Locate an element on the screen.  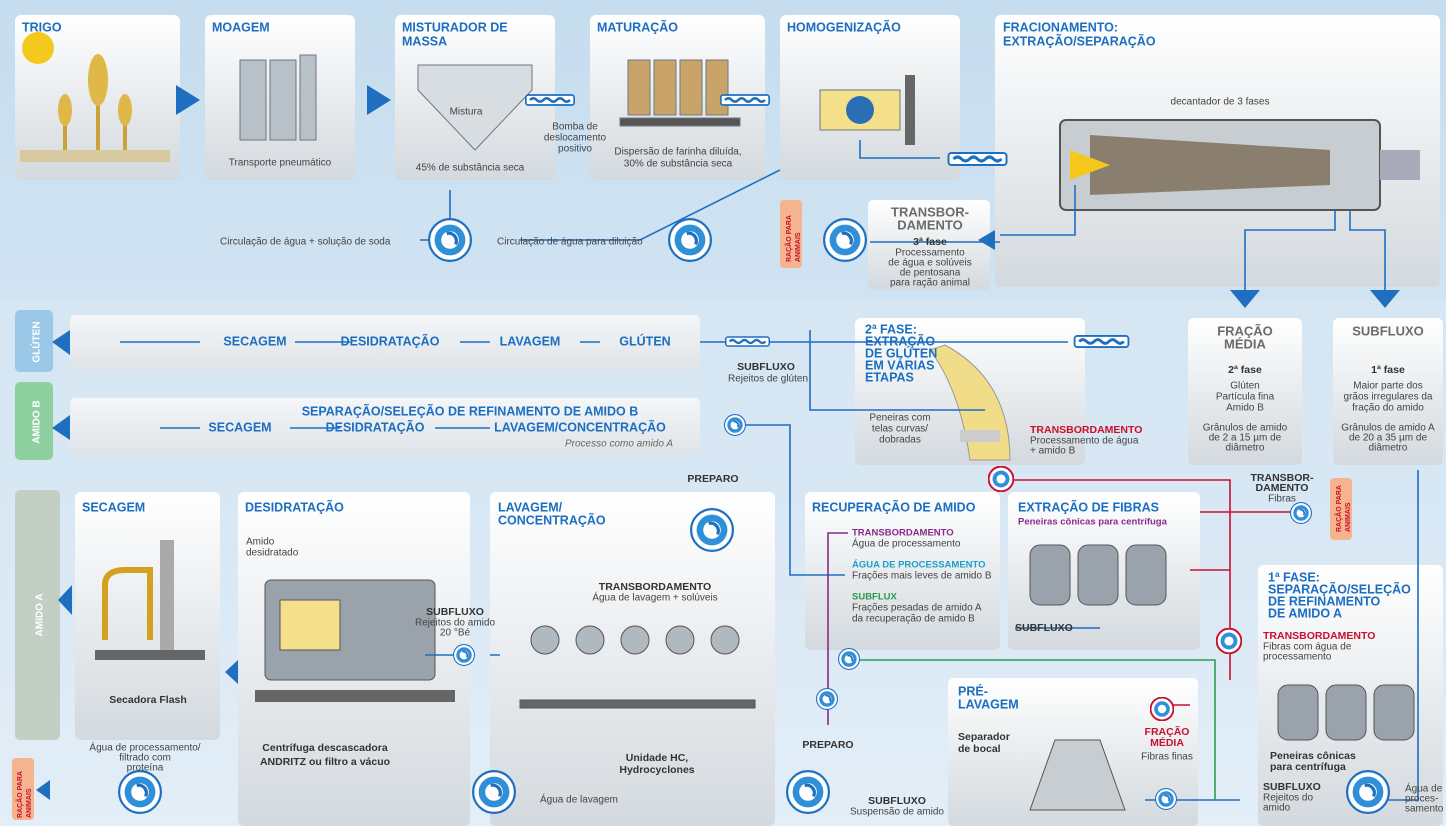
label: ÁGUA DE PROCESSAMENTO is located at coordinates (919, 565).